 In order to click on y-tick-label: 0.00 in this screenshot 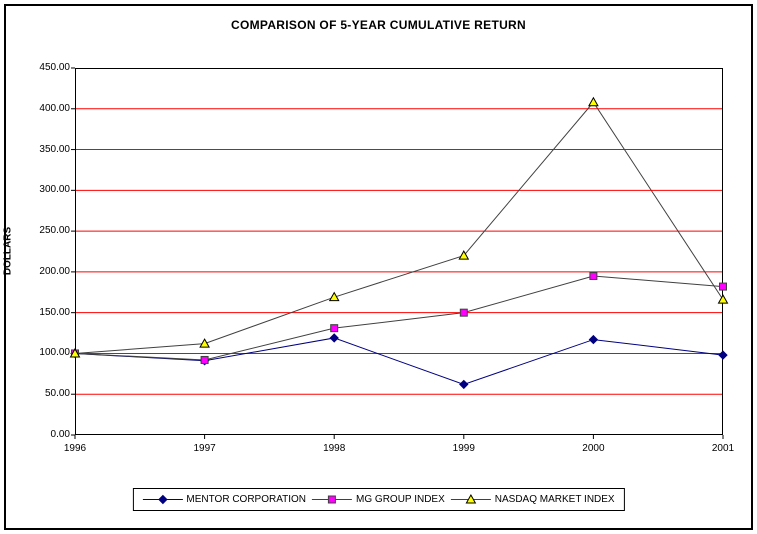, I will do `click(60, 434)`.